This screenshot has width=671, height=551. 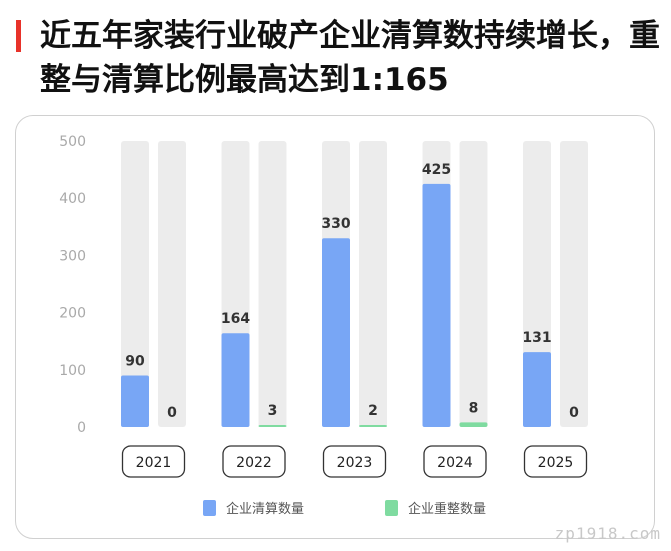 What do you see at coordinates (350, 58) in the screenshot?
I see `page-title: 近五年家装行业破产企业清算数持续增长，重整与清算比例最高达到1:165` at bounding box center [350, 58].